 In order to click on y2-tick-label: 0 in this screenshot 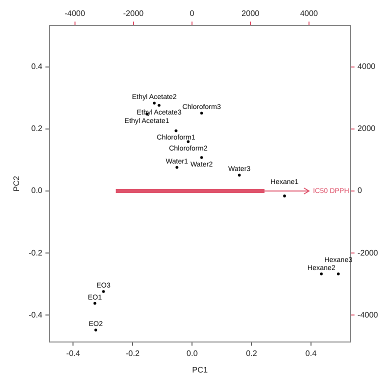, I will do `click(360, 191)`.